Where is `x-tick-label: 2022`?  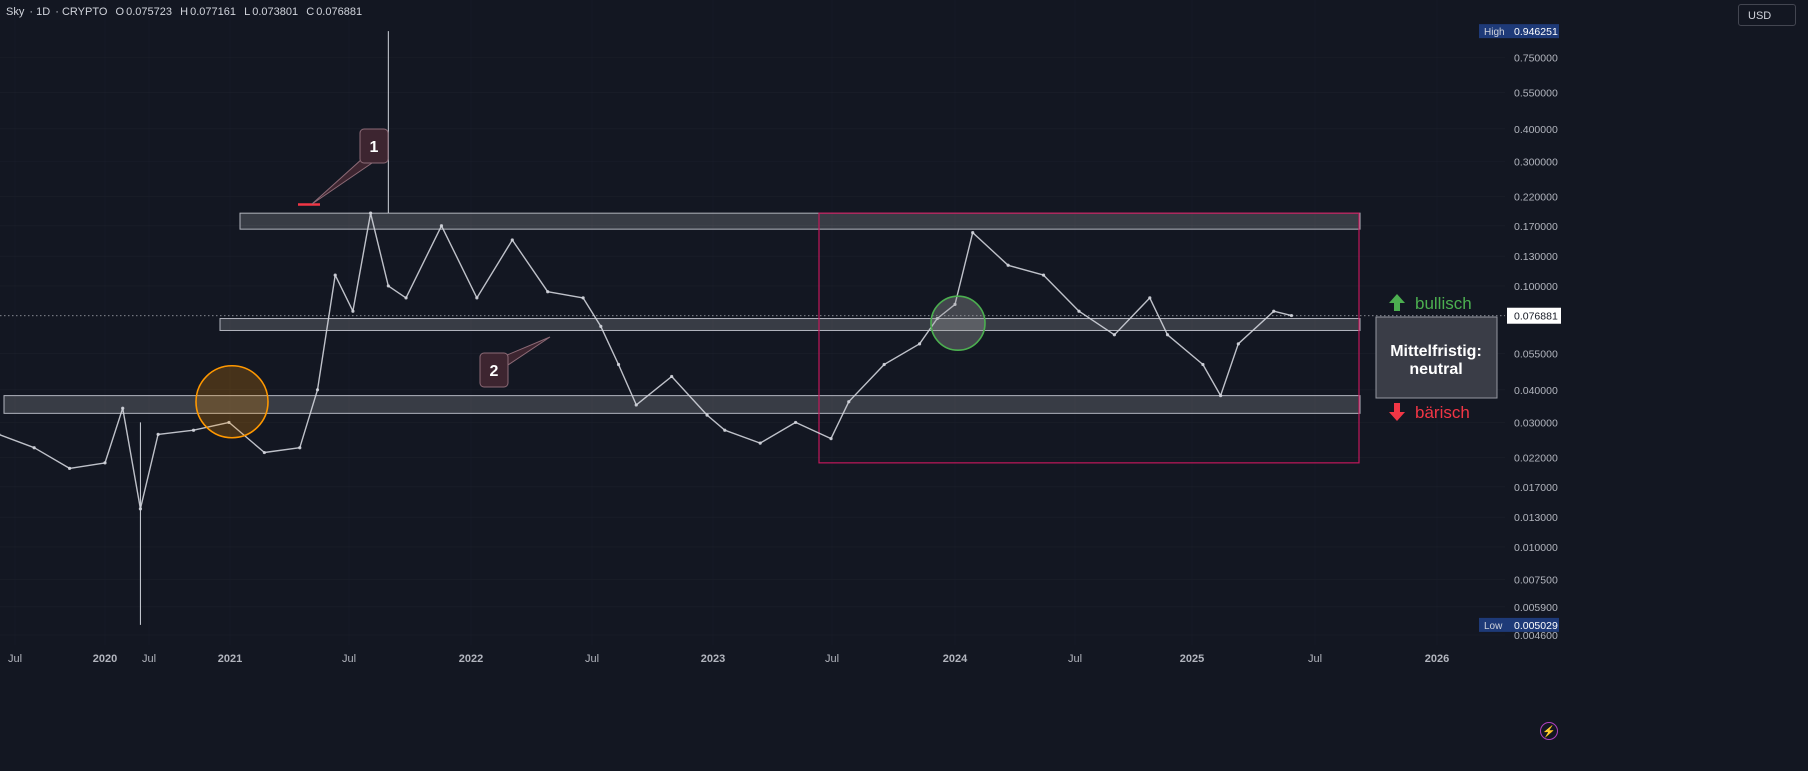
x-tick-label: 2022 is located at coordinates (471, 659).